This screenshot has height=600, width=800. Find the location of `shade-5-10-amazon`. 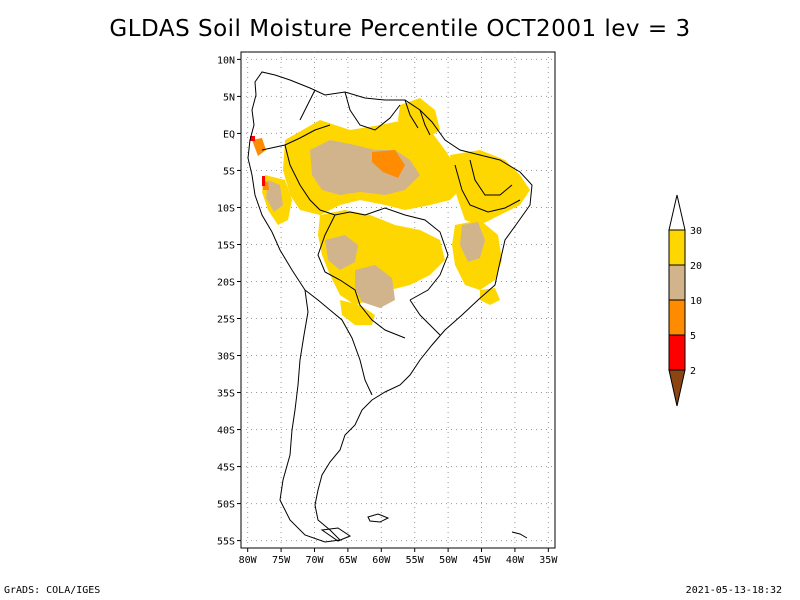

shade-5-10-amazon is located at coordinates (388, 164).